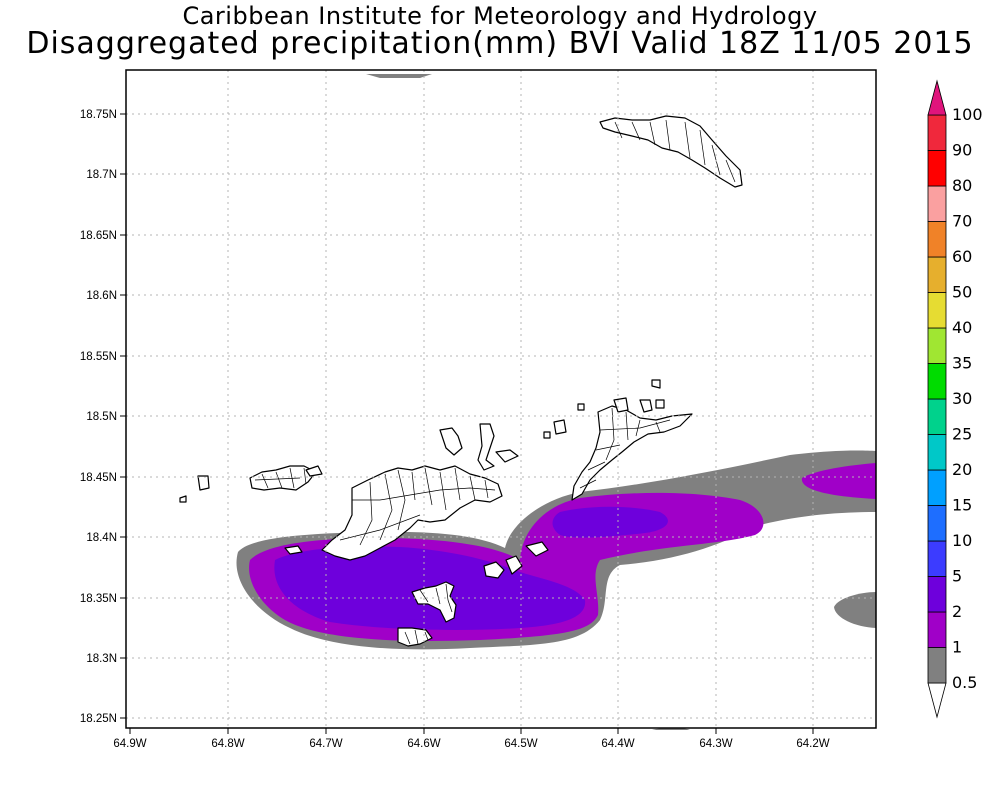 This screenshot has width=1000, height=800. What do you see at coordinates (101, 538) in the screenshot?
I see `lat-tick-label: 18.4N` at bounding box center [101, 538].